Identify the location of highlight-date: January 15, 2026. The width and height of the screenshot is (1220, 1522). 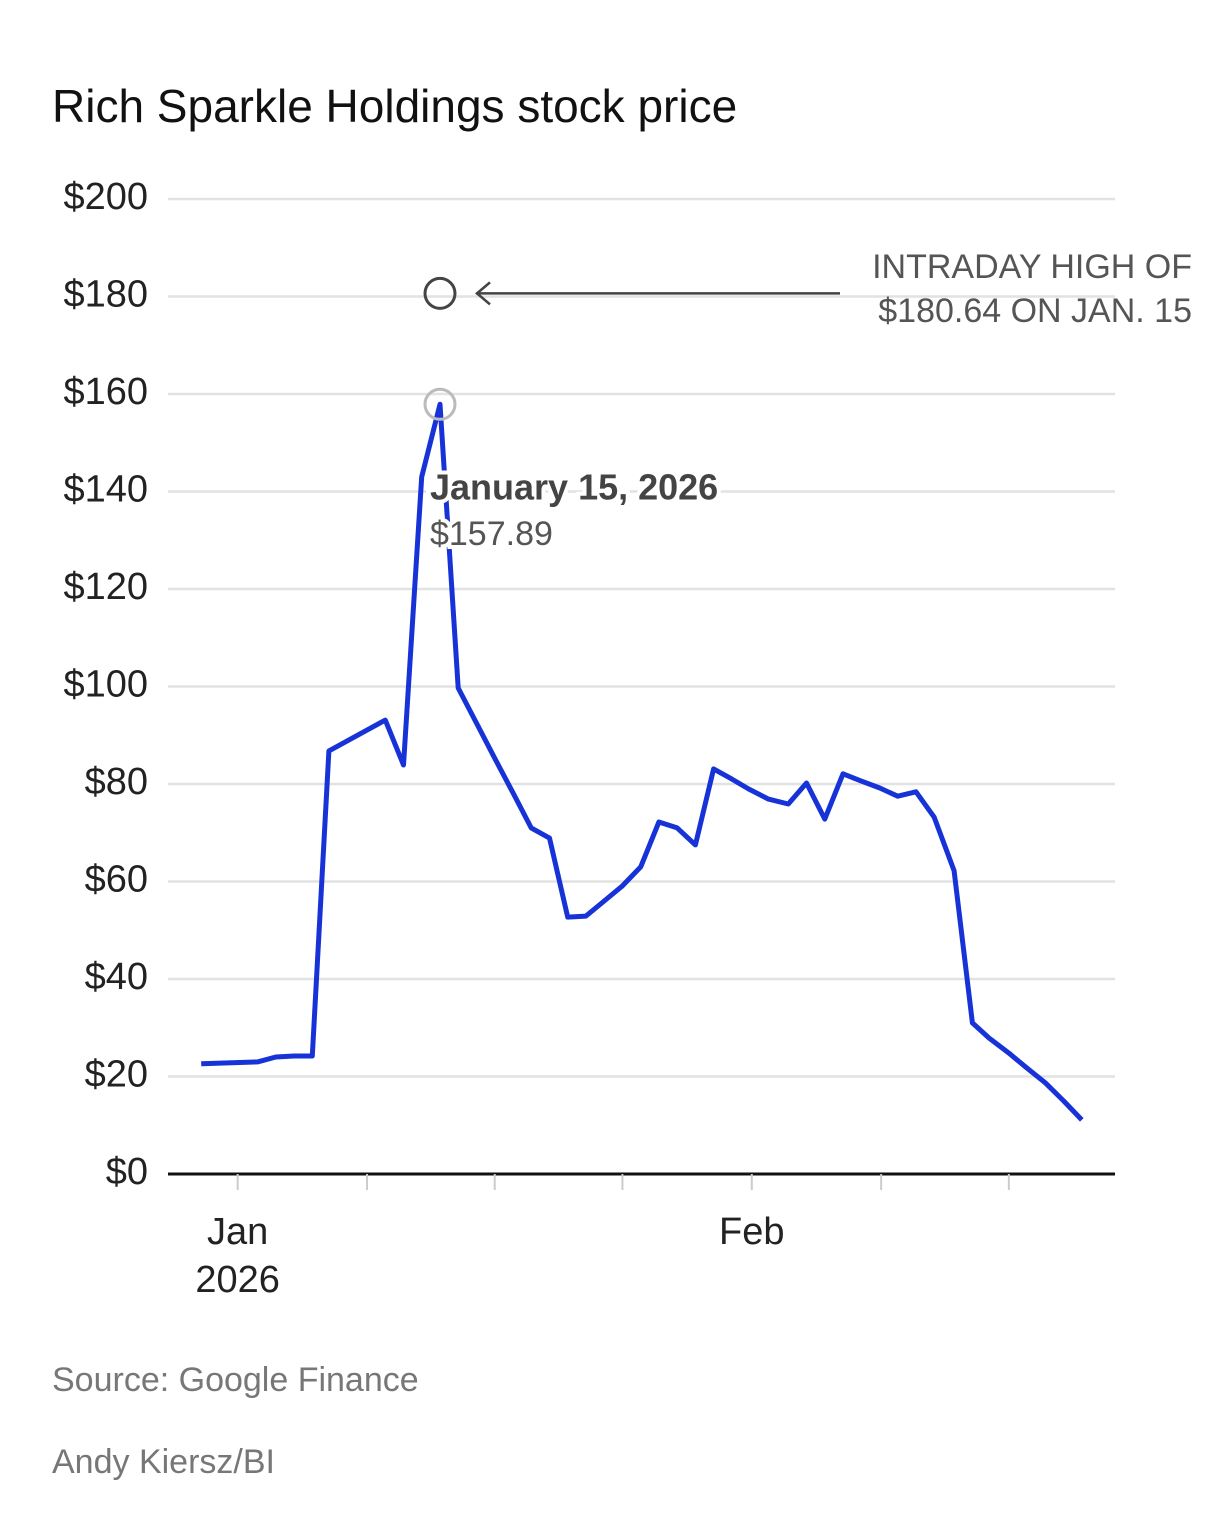
(574, 487).